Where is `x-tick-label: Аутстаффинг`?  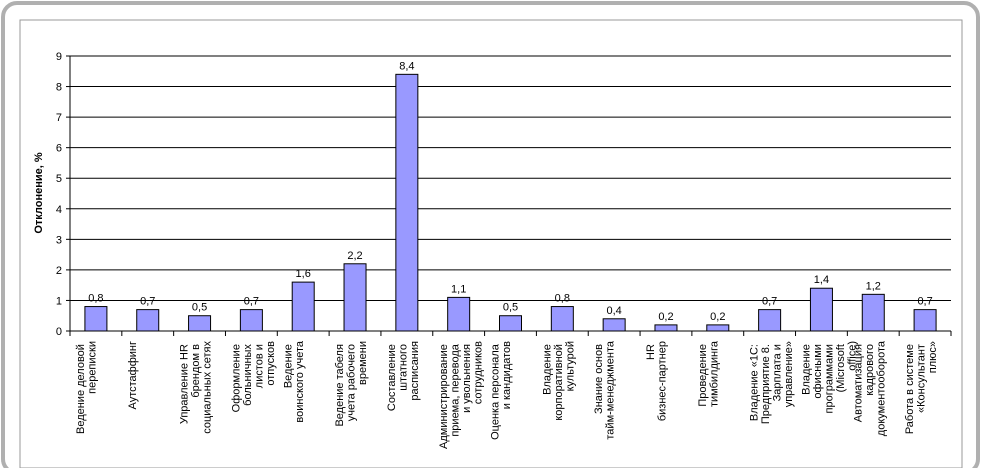
x-tick-label: Аутстаффинг is located at coordinates (133, 375).